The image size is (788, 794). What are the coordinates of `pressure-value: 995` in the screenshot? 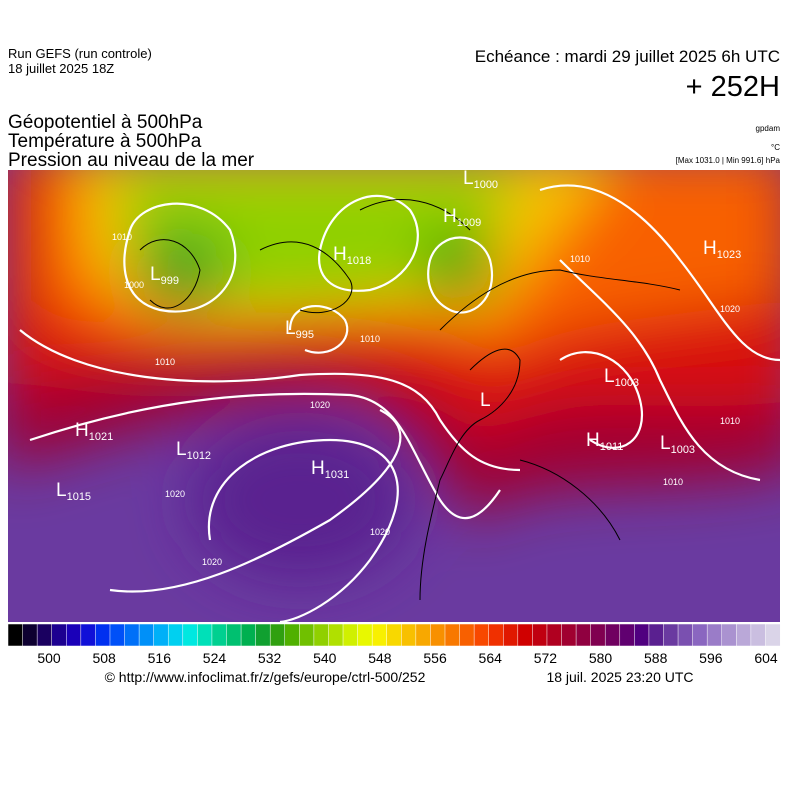 It's located at (305, 335).